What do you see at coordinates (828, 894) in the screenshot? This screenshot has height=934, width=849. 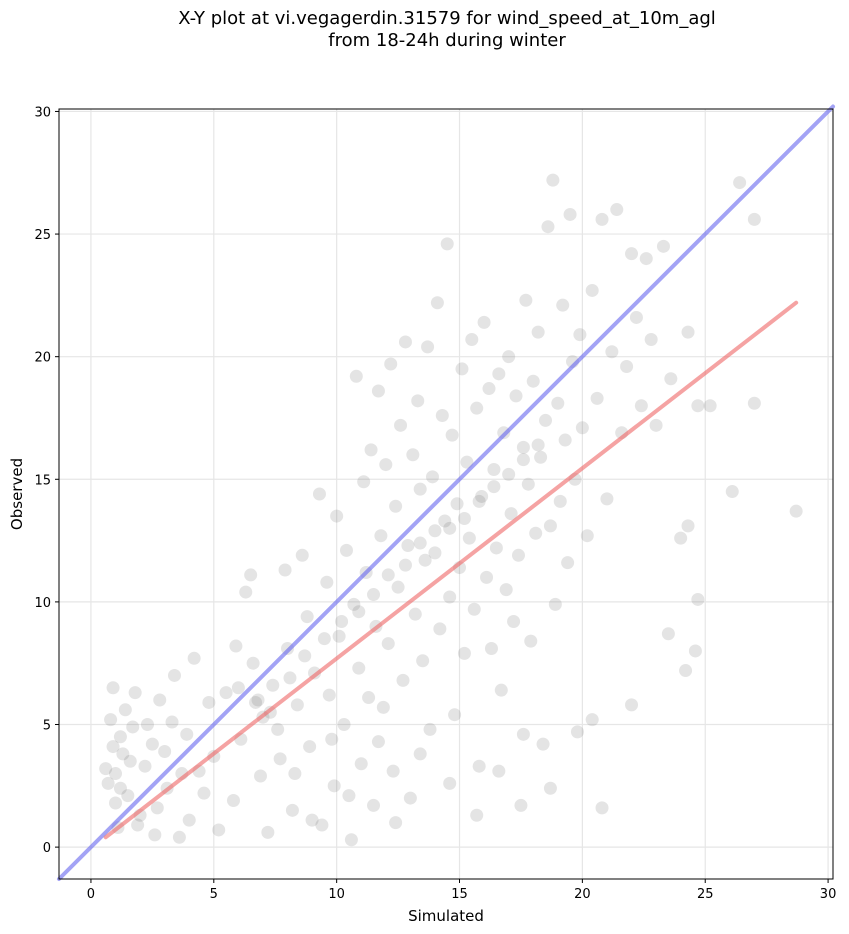 I see `x-tick-label: 30` at bounding box center [828, 894].